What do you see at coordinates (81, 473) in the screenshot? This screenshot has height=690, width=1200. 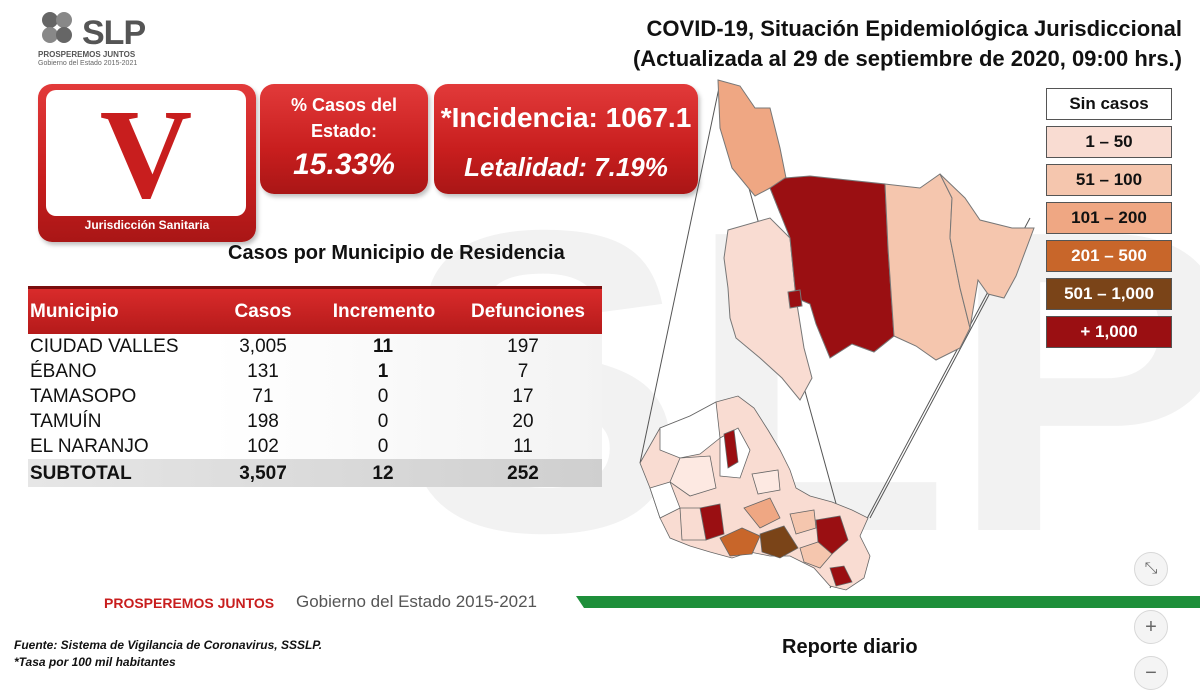 I see `subtotal-label: SUBTOTAL` at bounding box center [81, 473].